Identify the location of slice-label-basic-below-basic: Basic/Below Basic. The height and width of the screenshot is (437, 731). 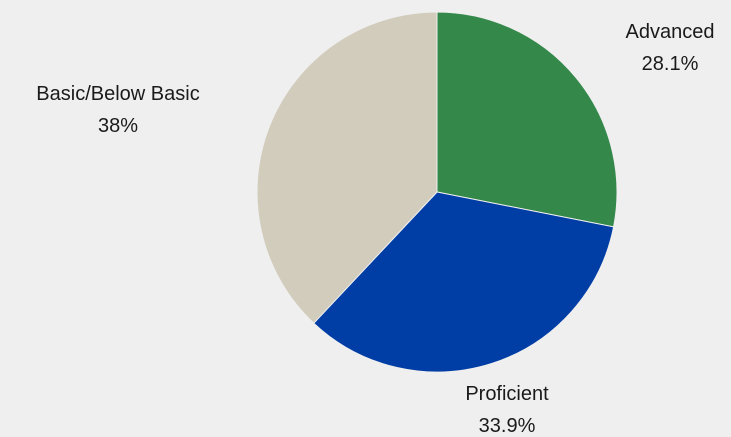
(117, 94).